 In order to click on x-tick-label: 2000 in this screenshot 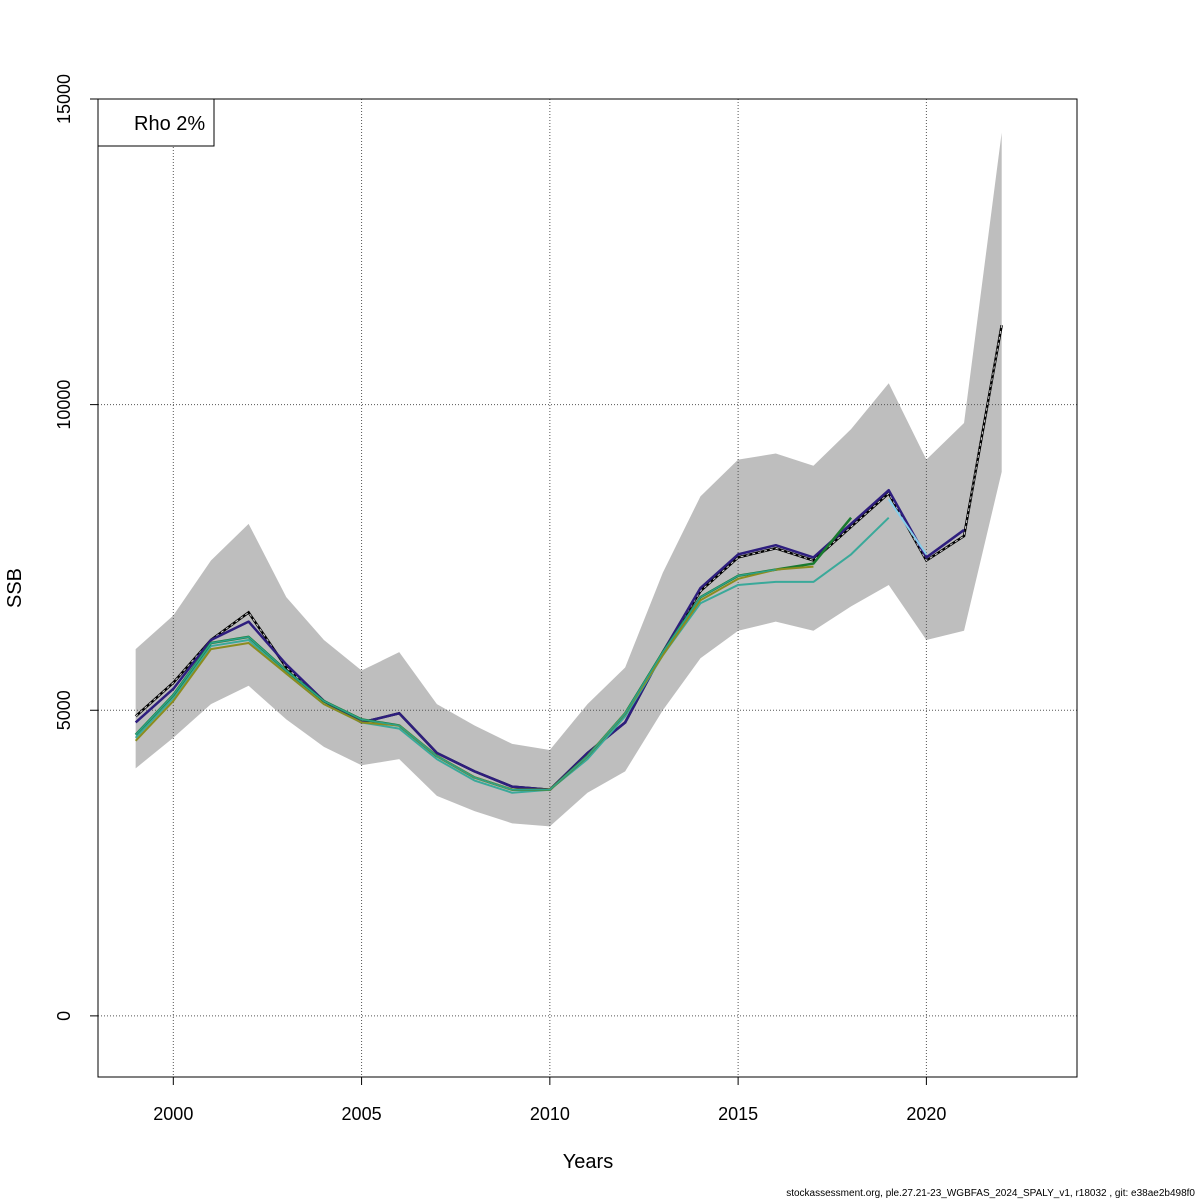, I will do `click(173, 1114)`.